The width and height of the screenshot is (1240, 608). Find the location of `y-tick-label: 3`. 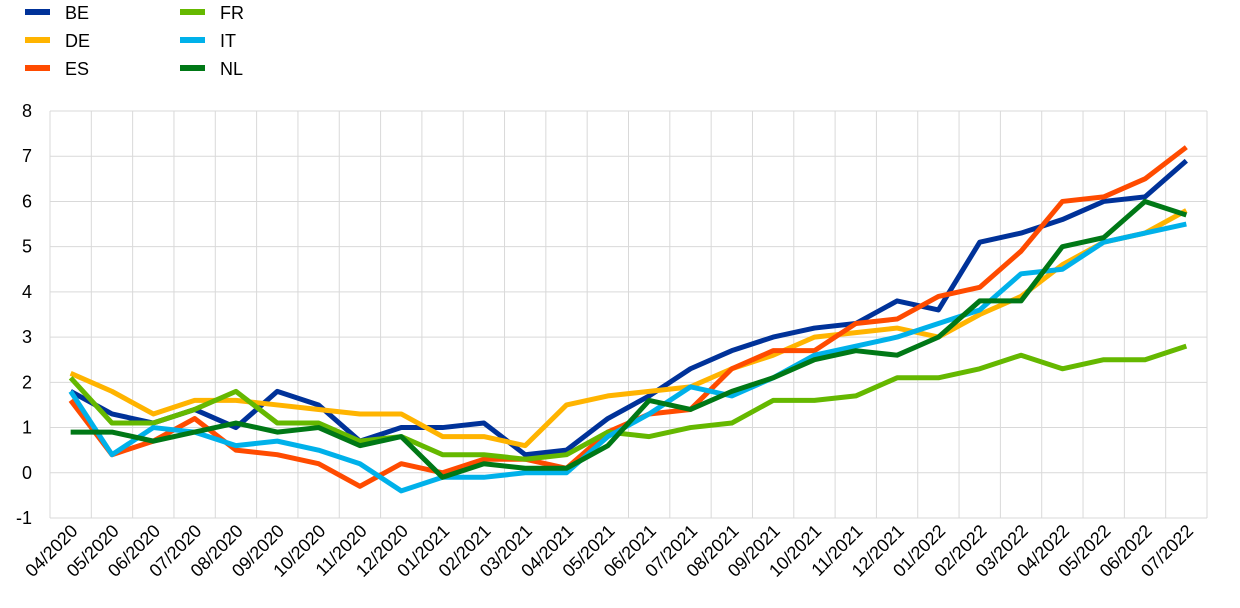

y-tick-label: 3 is located at coordinates (27, 337).